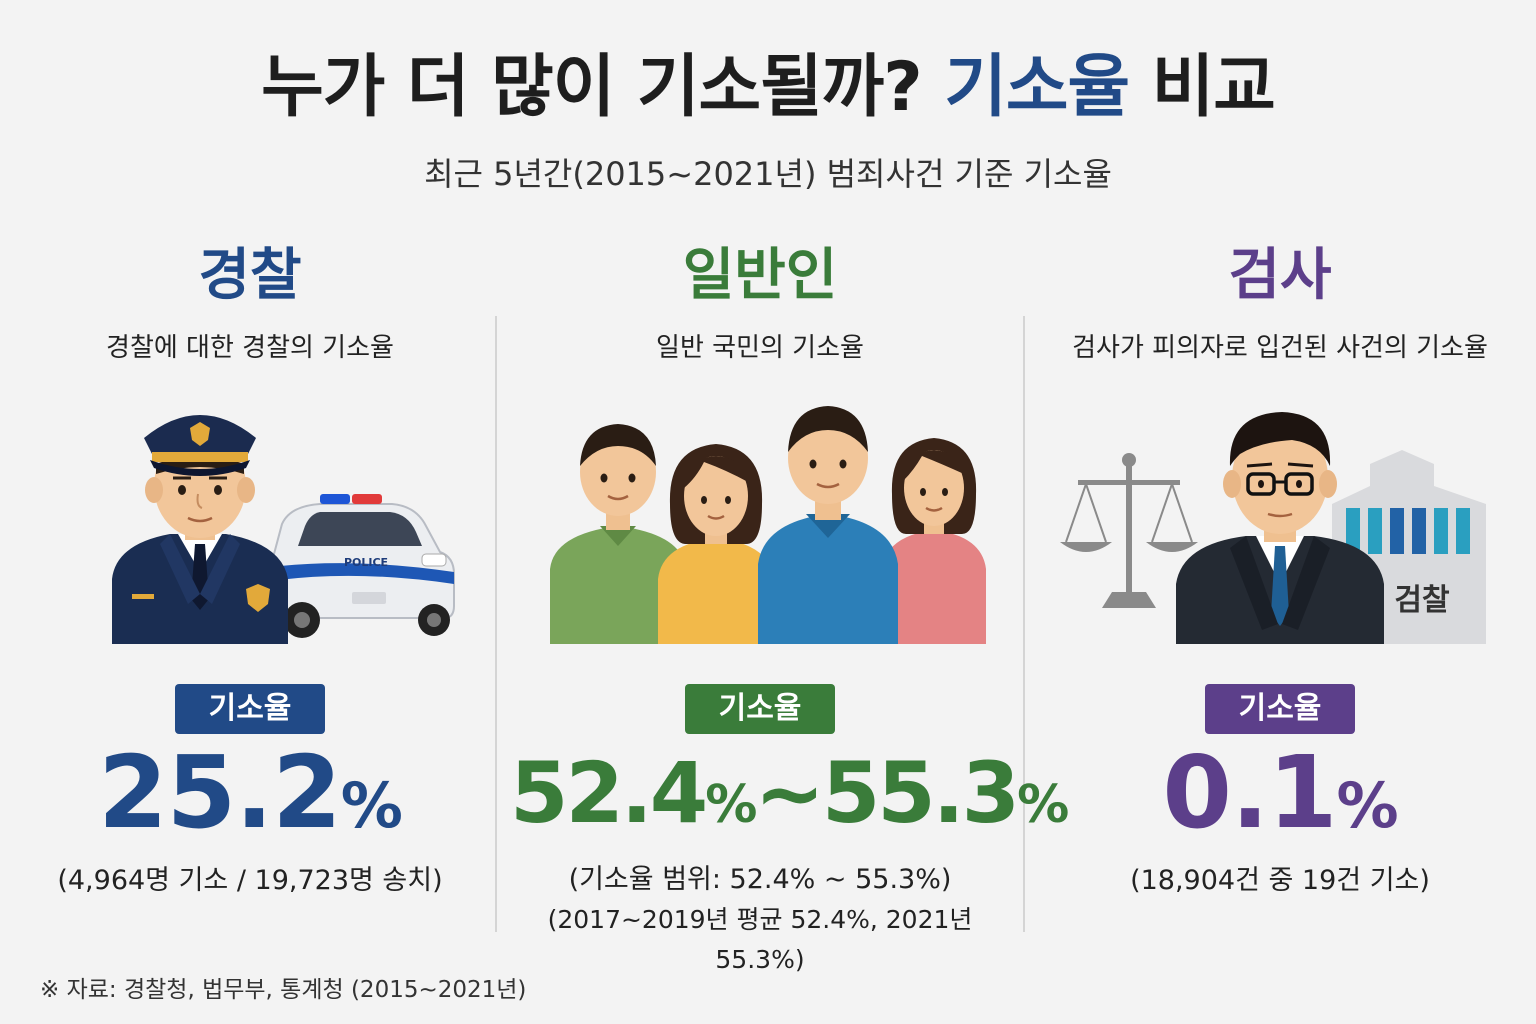 The height and width of the screenshot is (1024, 1536). I want to click on public-rate-from: 52.4, so click(609, 793).